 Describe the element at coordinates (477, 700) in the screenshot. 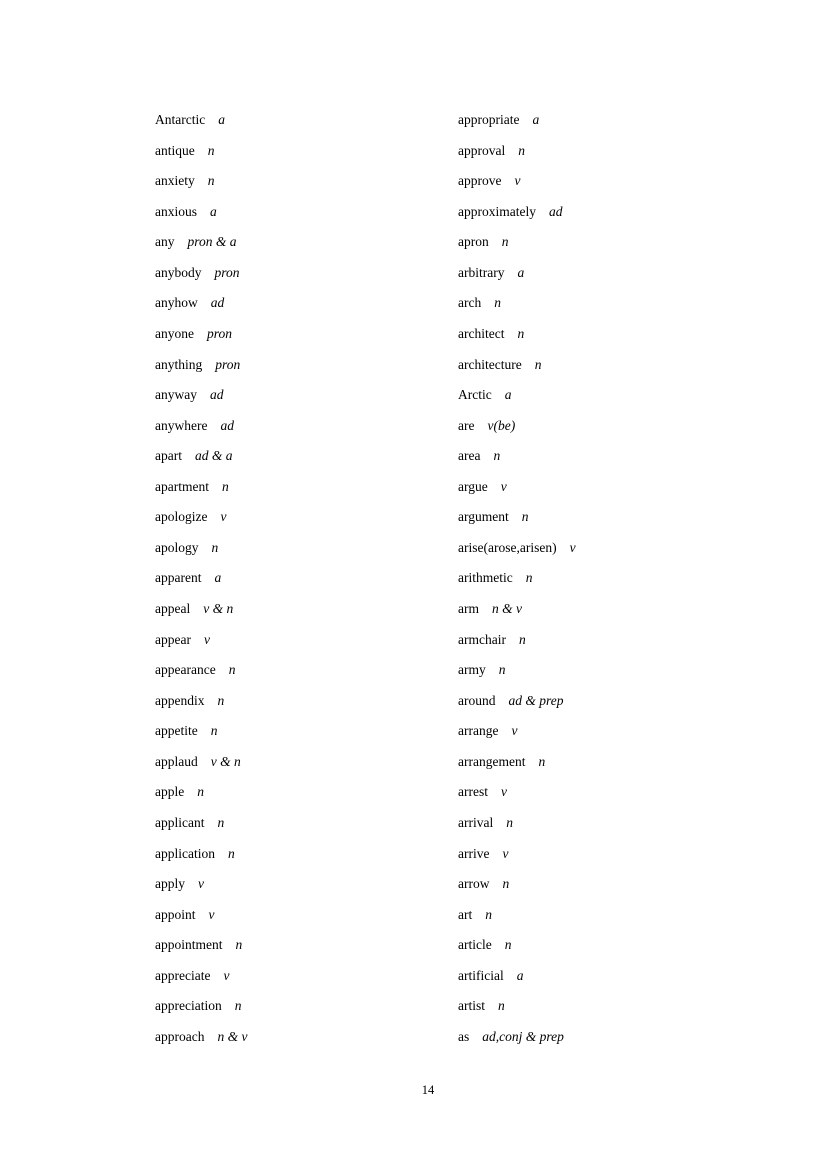

I see `entry-word: around` at that location.